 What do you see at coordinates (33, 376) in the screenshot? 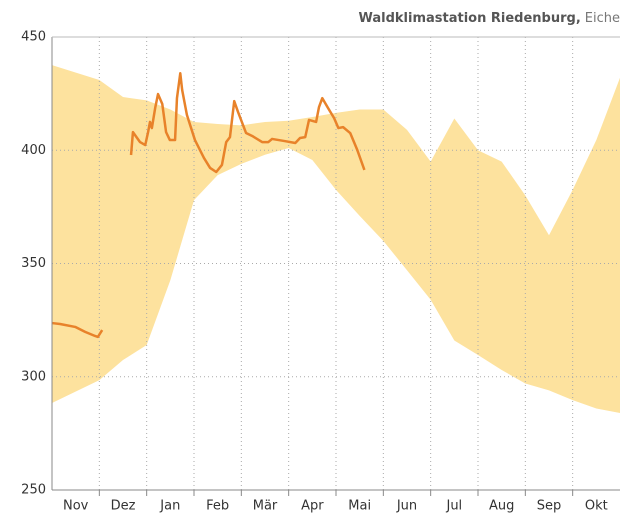
I see `y-tick-label: 300` at bounding box center [33, 376].